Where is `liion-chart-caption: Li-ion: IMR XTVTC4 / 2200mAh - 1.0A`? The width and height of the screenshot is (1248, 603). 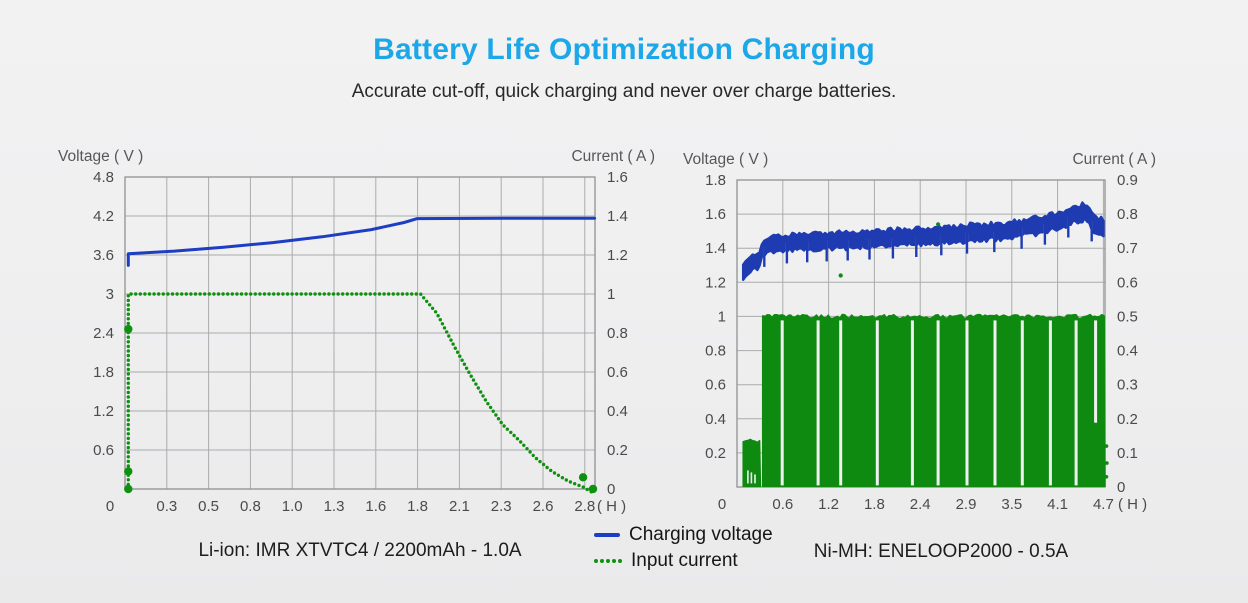
liion-chart-caption: Li-ion: IMR XTVTC4 / 2200mAh - 1.0A is located at coordinates (360, 550).